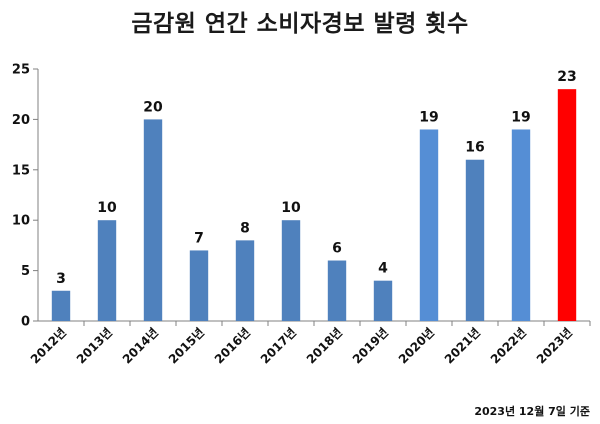  I want to click on x-tick-label: 2015년, so click(186, 345).